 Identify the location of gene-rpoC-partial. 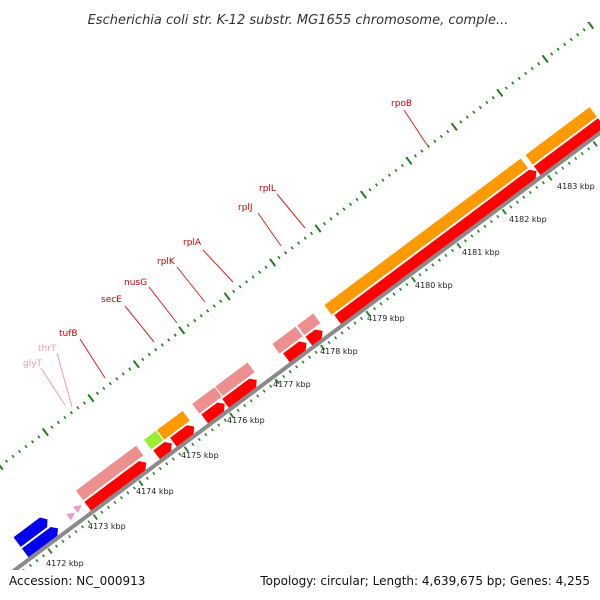
(561, 136).